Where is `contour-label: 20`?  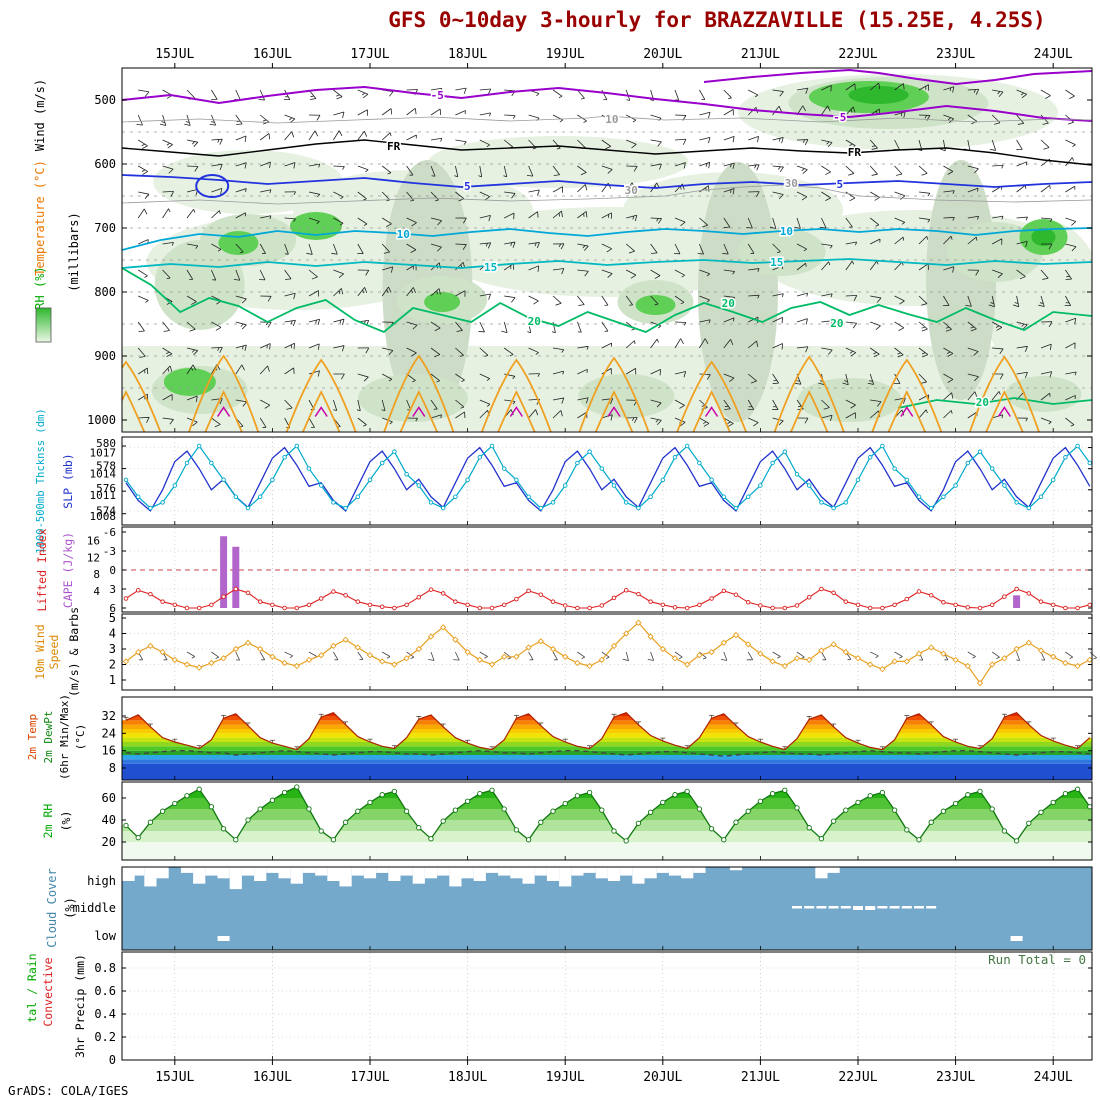 contour-label: 20 is located at coordinates (728, 303).